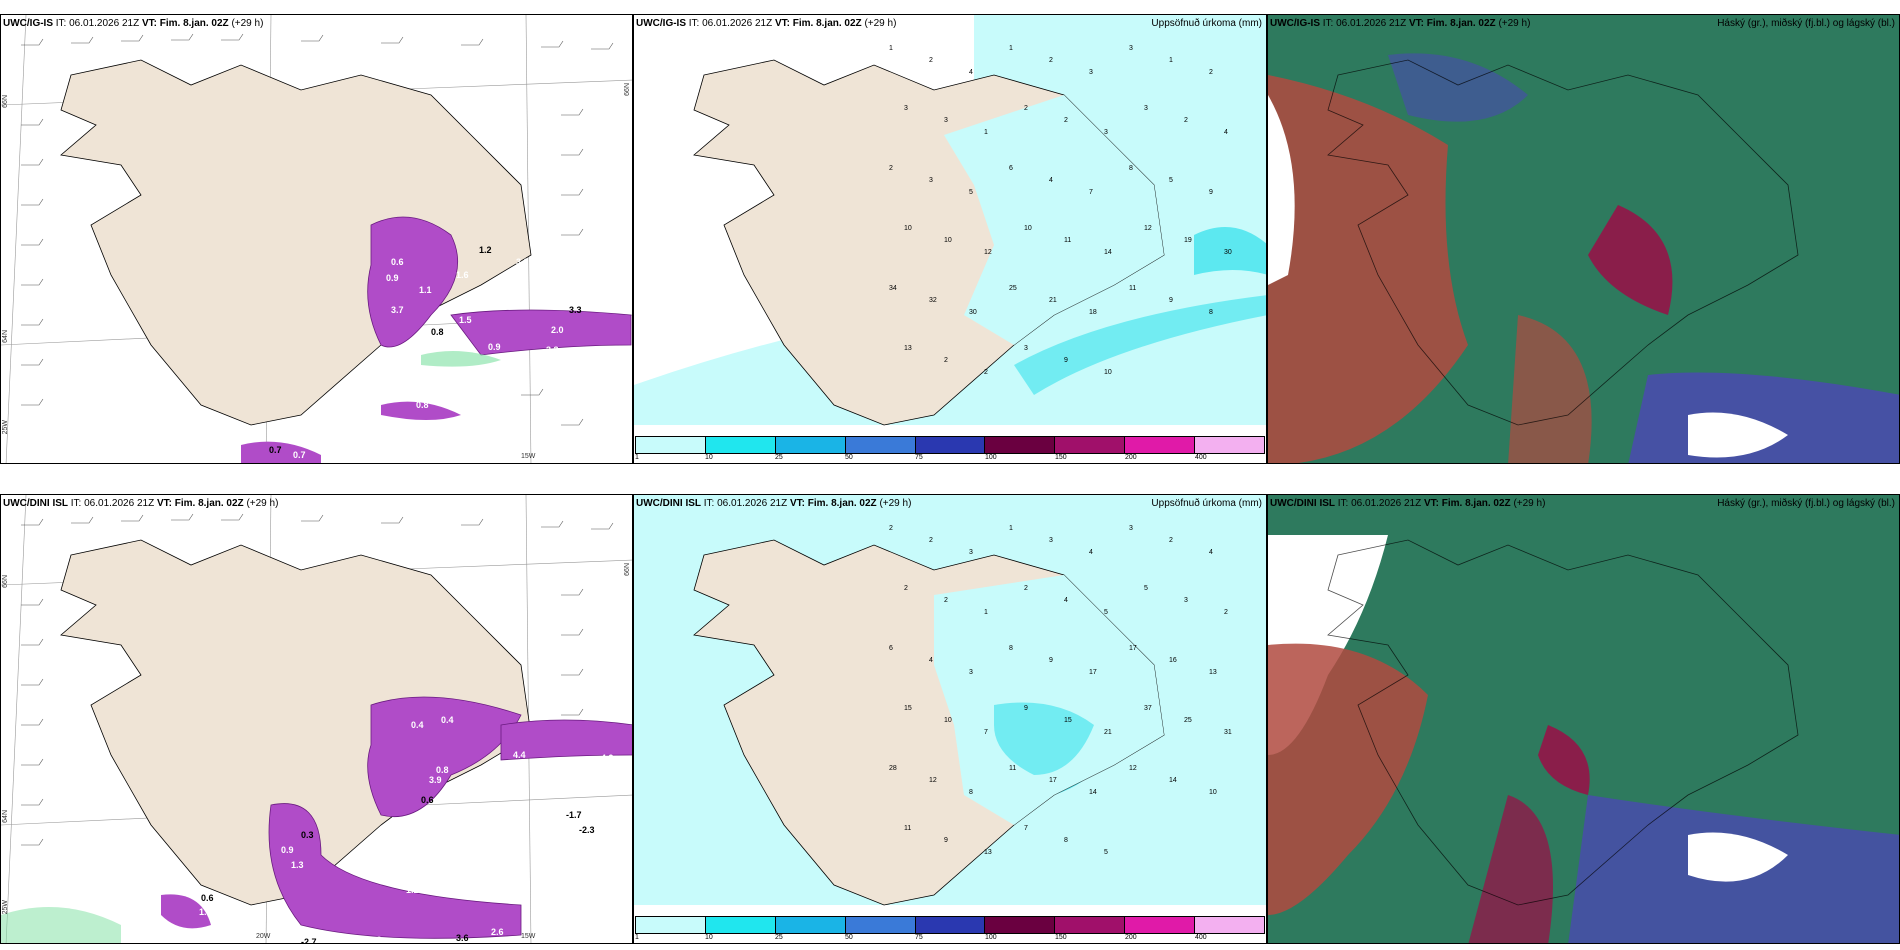  I want to click on precip-value: 15, so click(908, 708).